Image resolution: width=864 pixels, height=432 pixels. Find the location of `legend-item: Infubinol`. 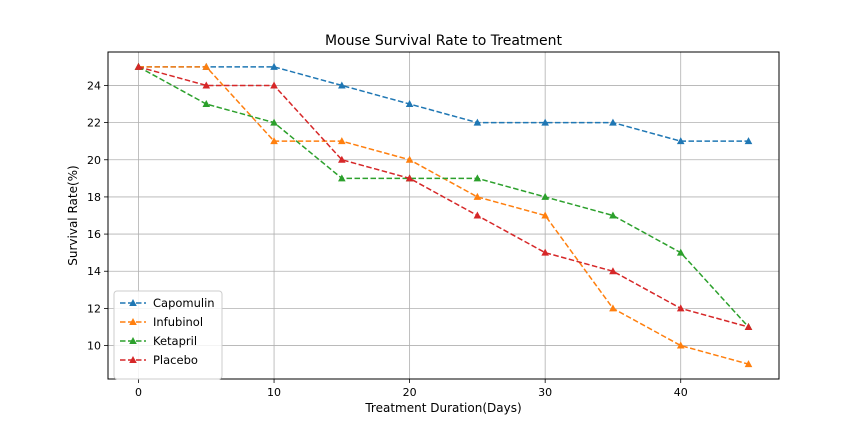

legend-item: Infubinol is located at coordinates (161, 322).